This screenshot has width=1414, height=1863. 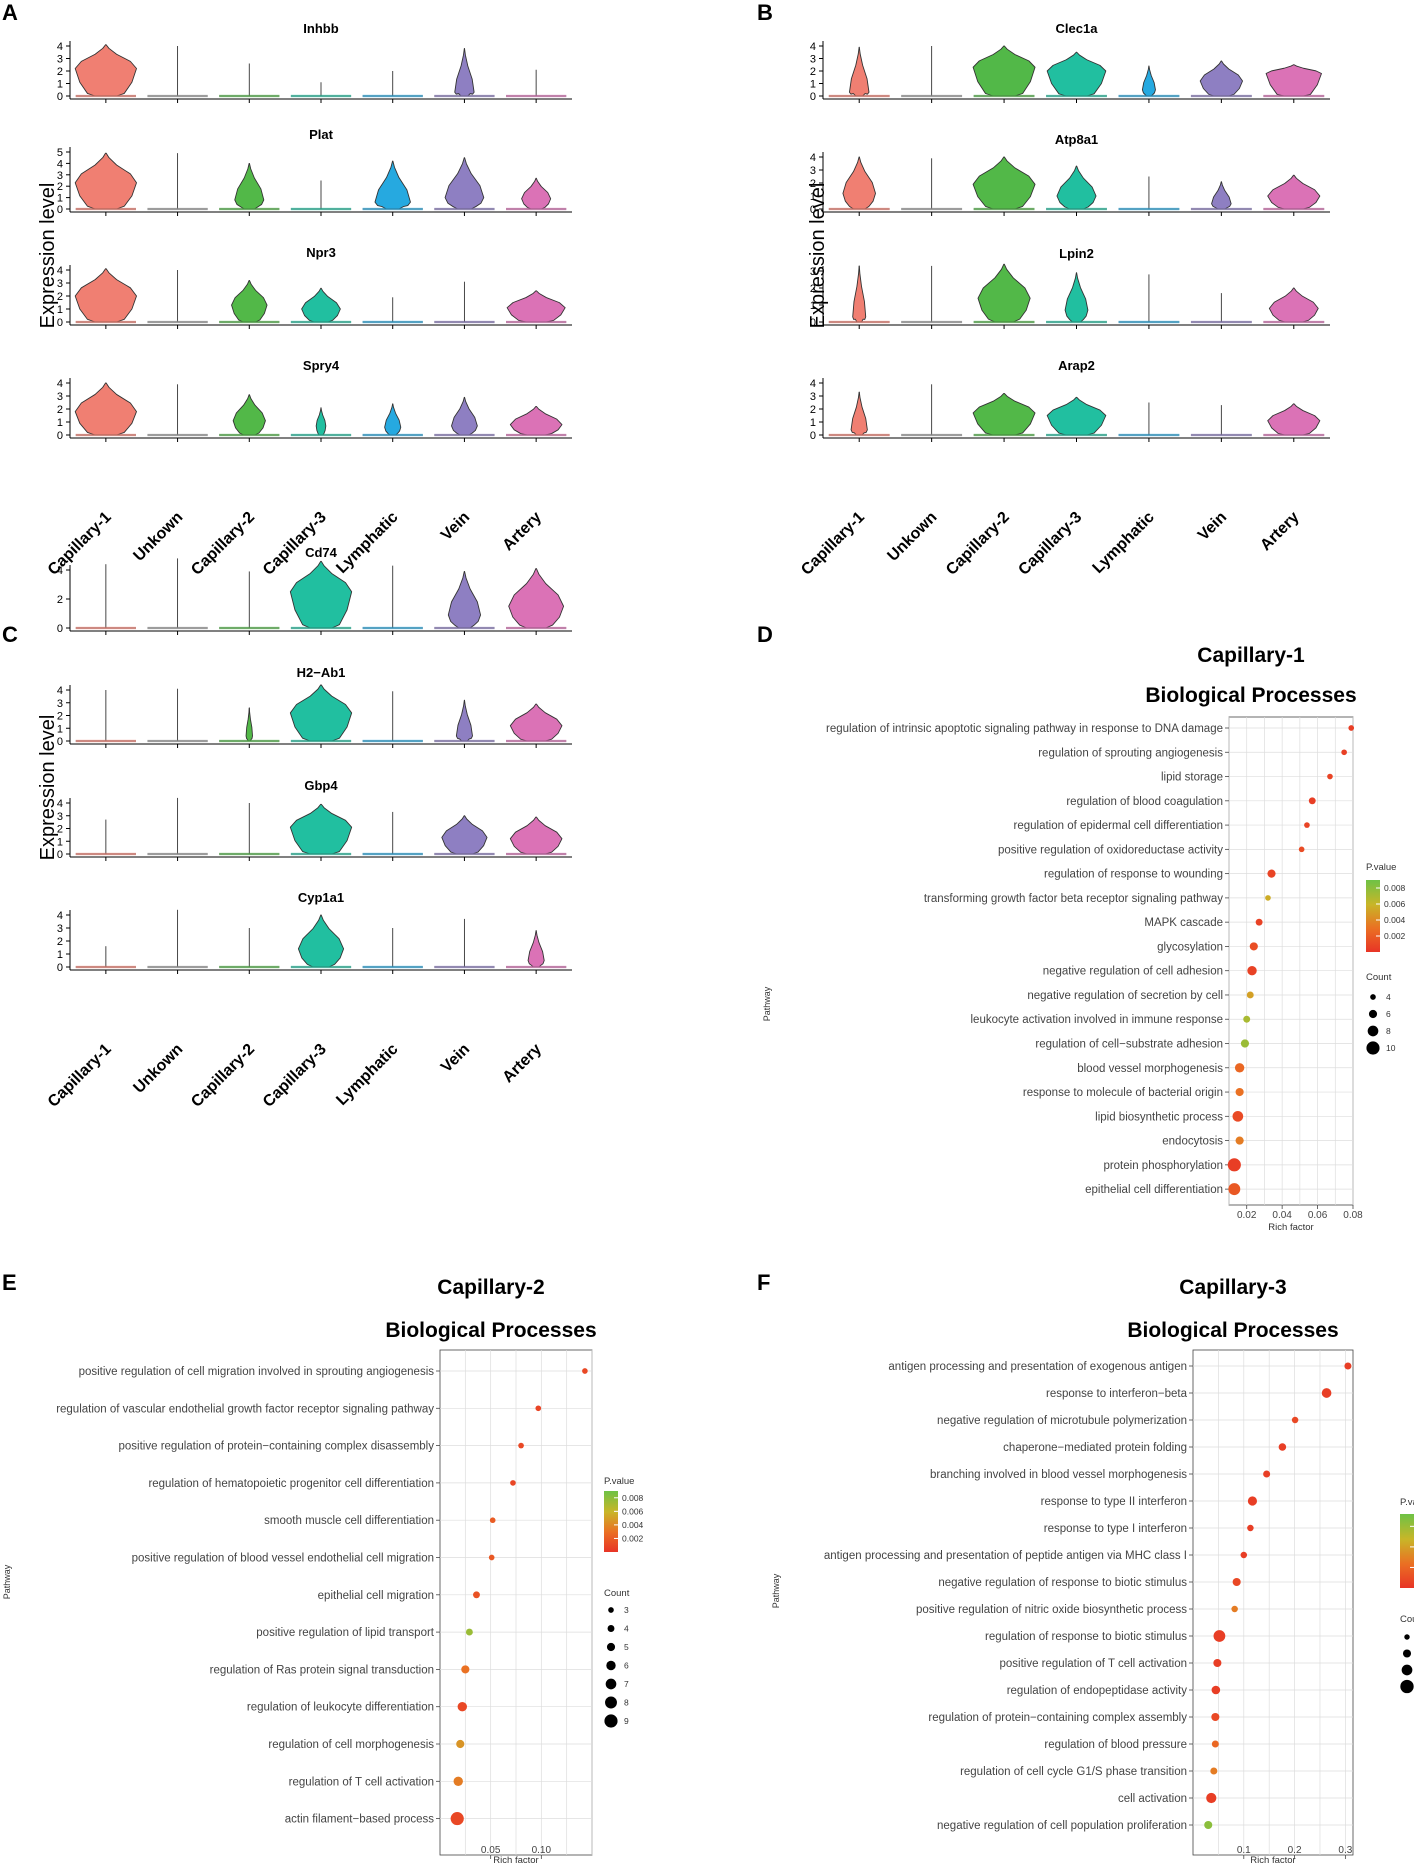 I want to click on gene-title: Cyp1a1, so click(x=321, y=897).